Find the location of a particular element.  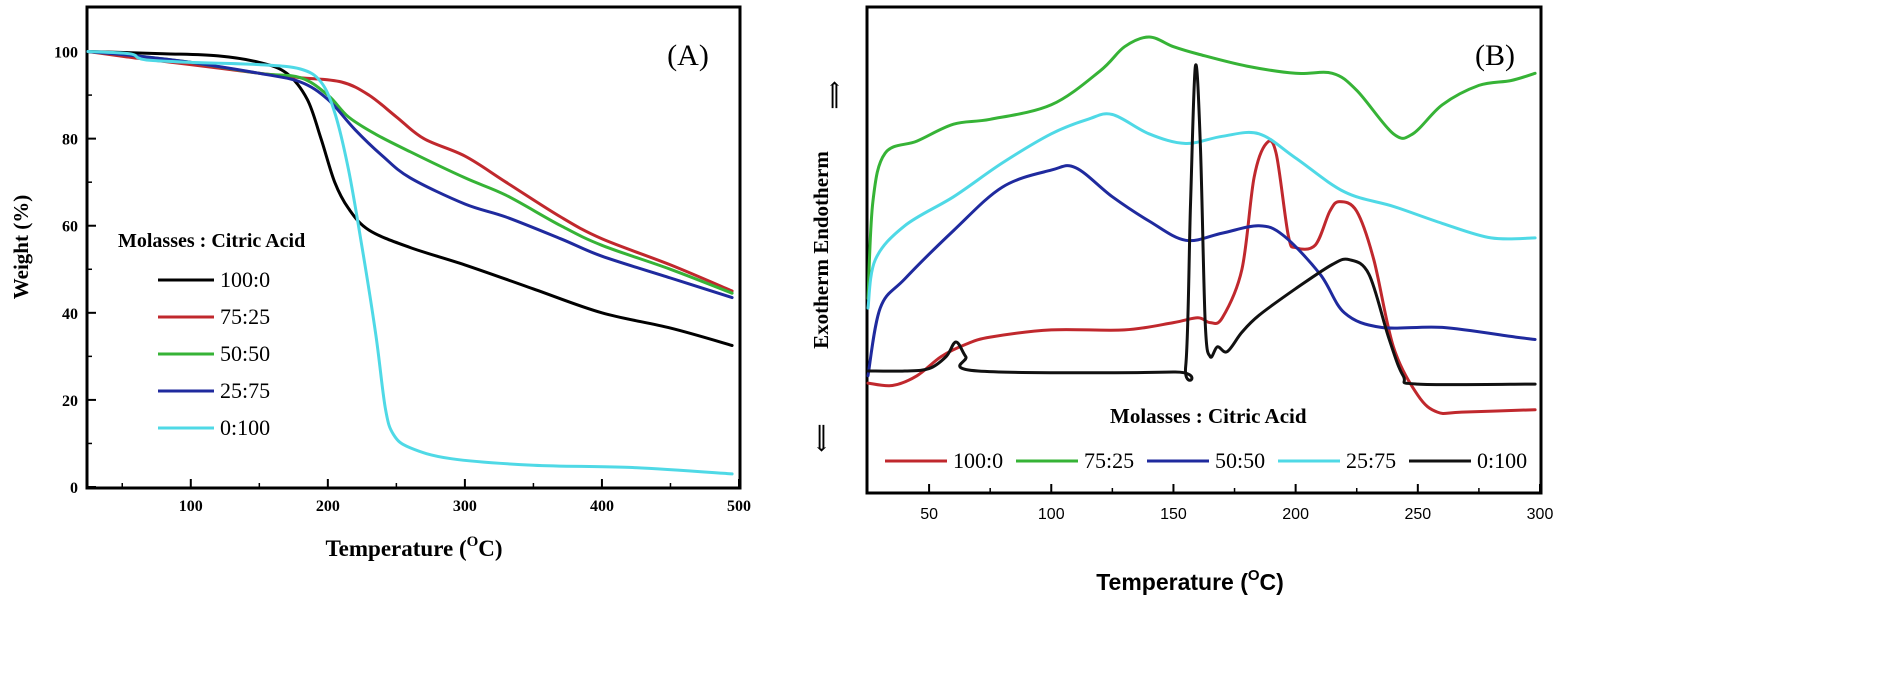

panel-a-y-axis-label: Weight (%) is located at coordinates (21, 247).